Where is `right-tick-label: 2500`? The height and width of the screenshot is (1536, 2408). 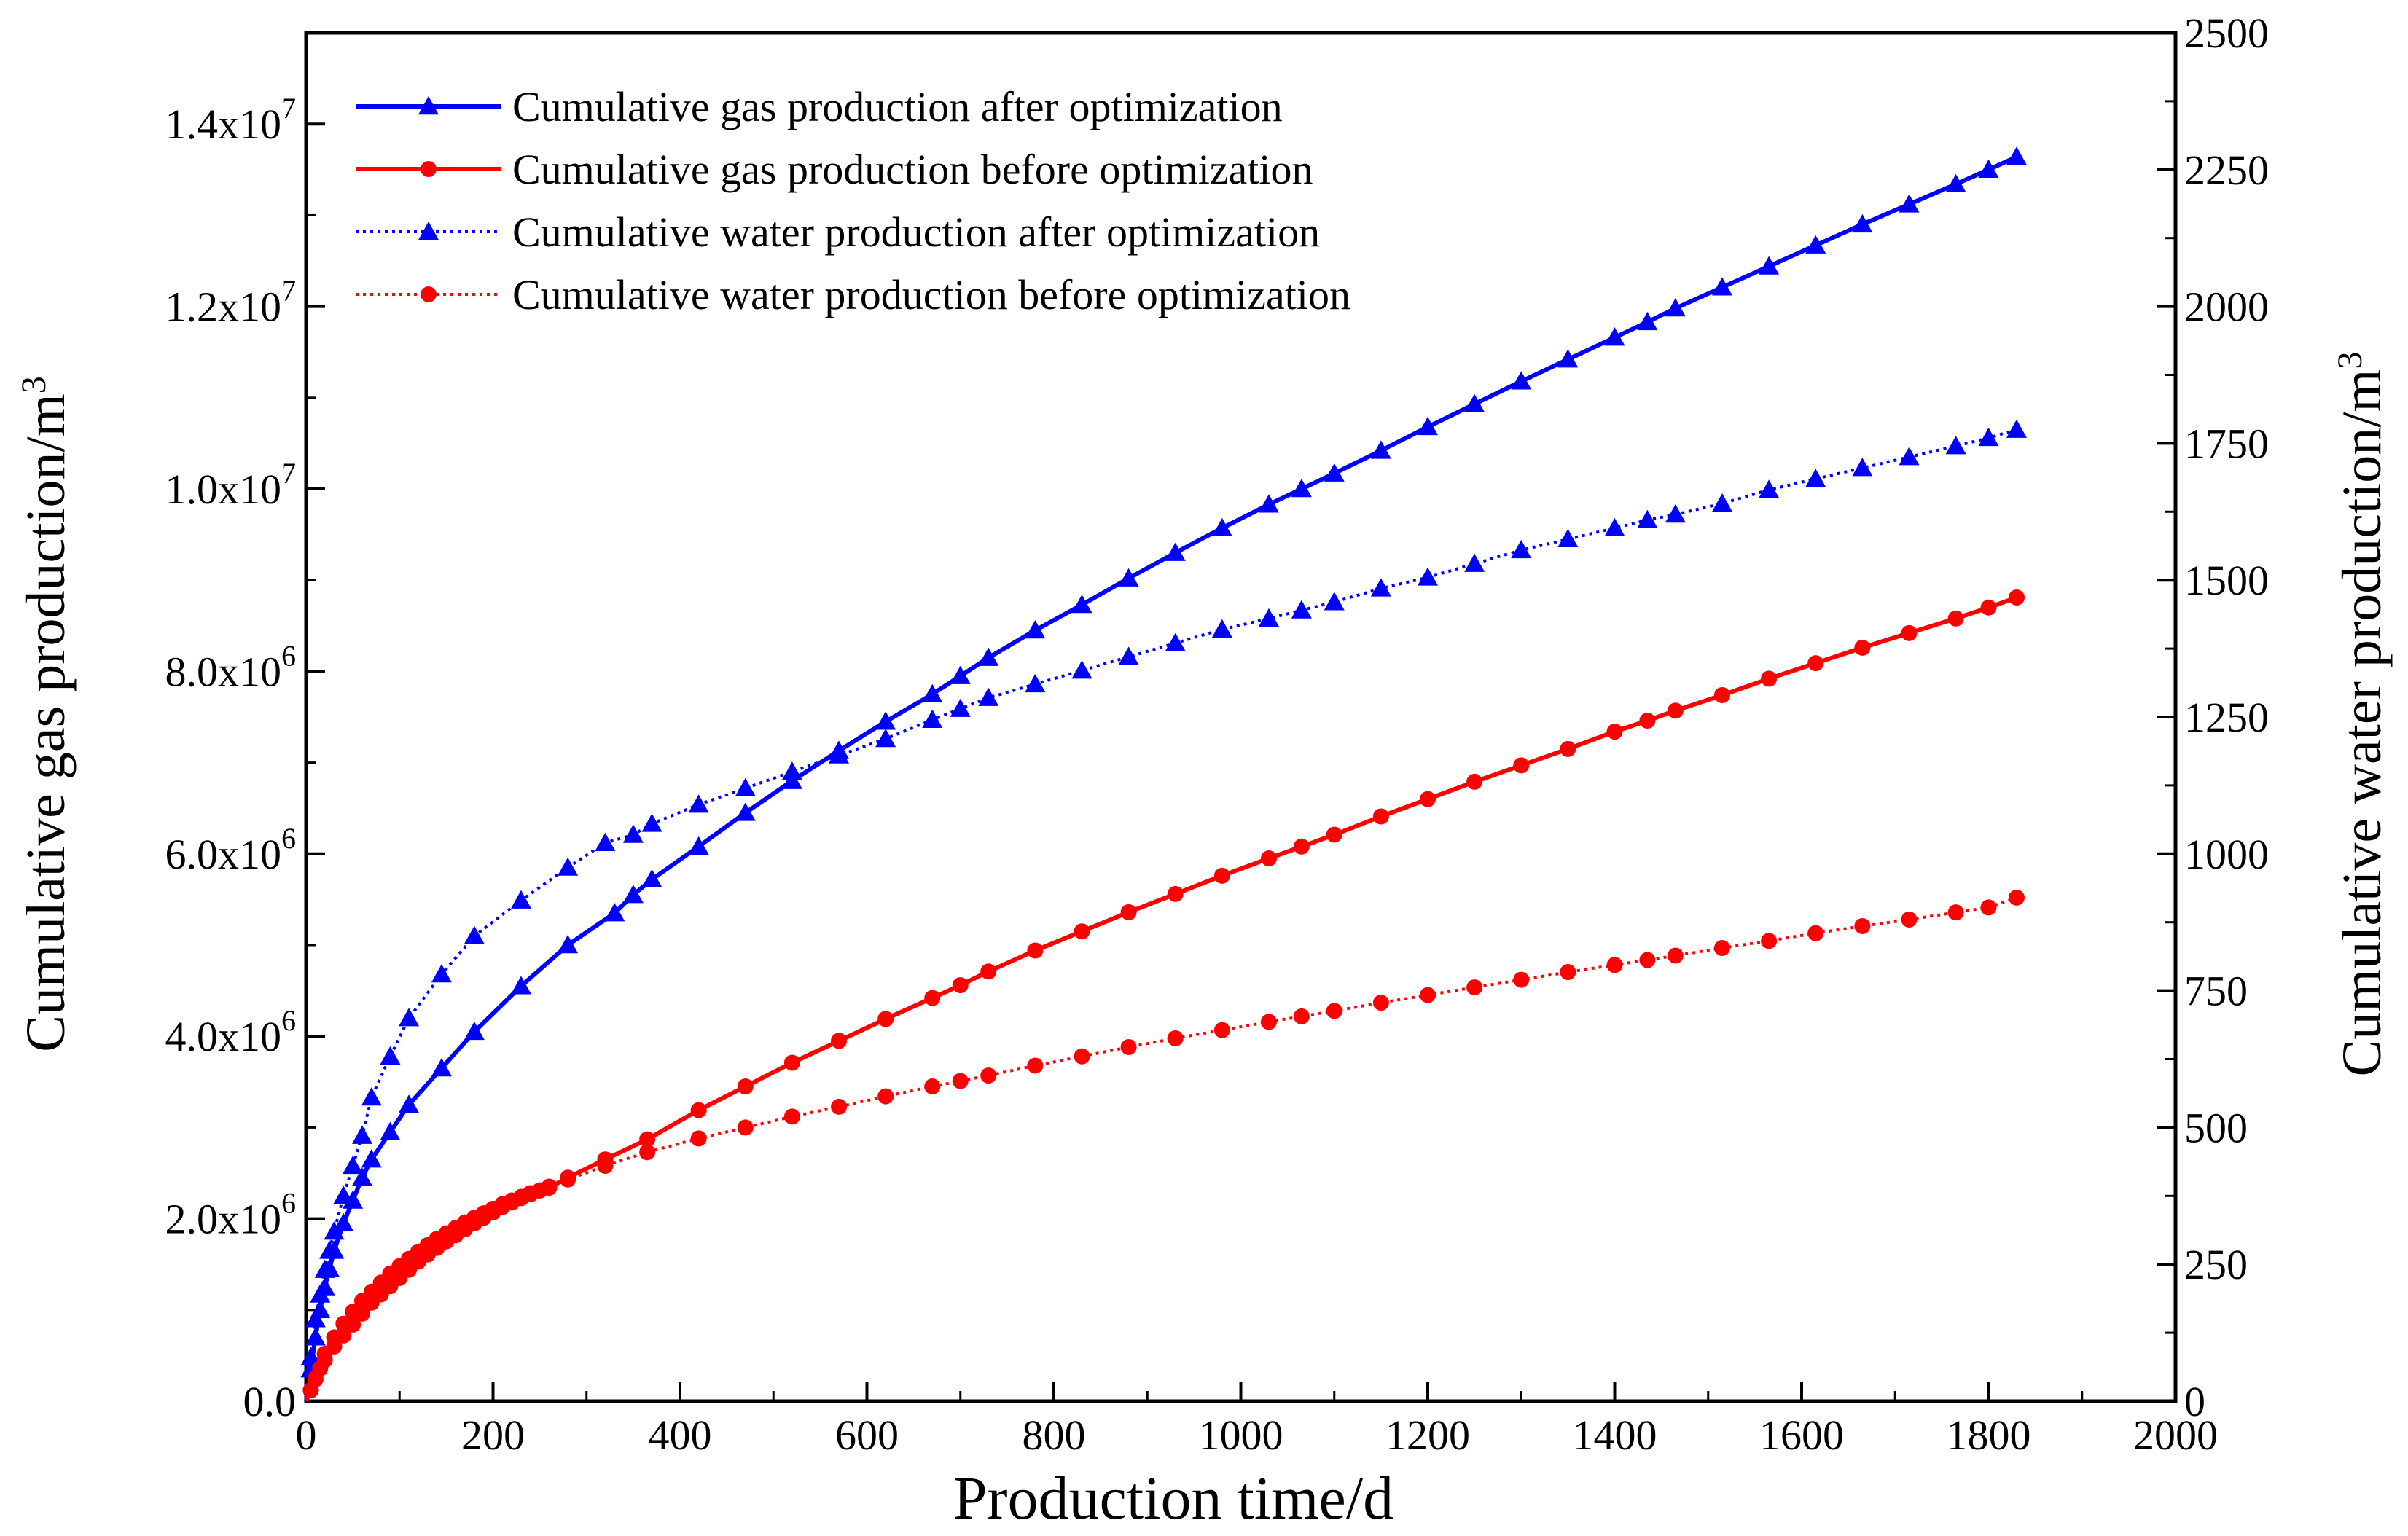
right-tick-label: 2500 is located at coordinates (2226, 33).